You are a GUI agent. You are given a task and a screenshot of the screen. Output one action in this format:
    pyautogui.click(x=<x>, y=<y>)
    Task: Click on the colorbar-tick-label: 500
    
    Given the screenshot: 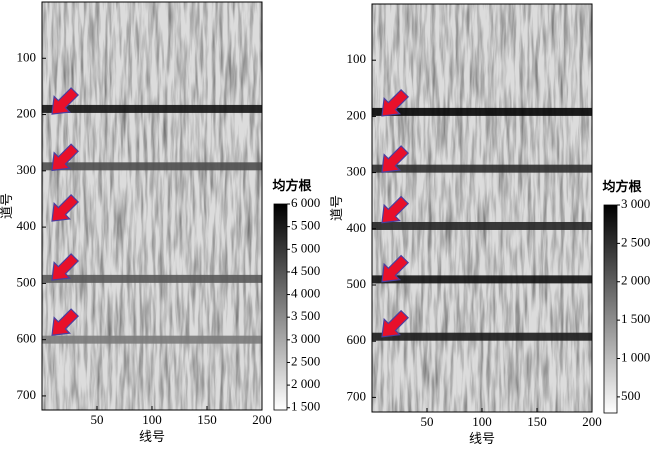 What is the action you would take?
    pyautogui.click(x=631, y=395)
    